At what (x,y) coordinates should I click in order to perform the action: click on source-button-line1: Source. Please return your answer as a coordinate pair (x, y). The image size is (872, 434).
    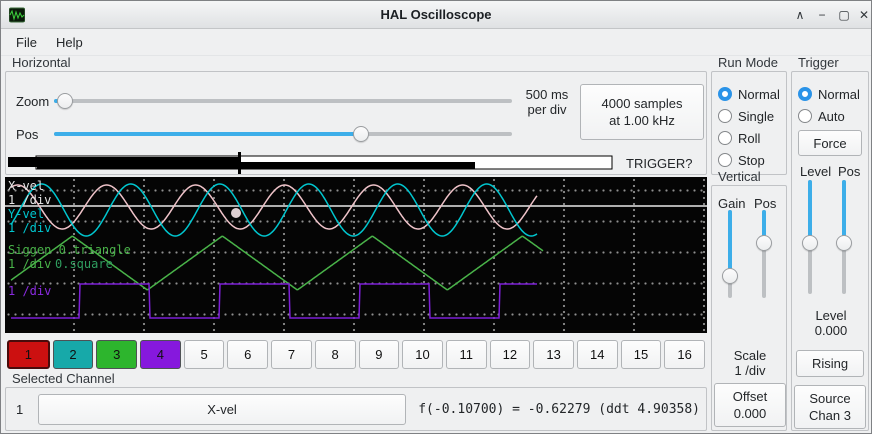
    Looking at the image, I should click on (830, 398).